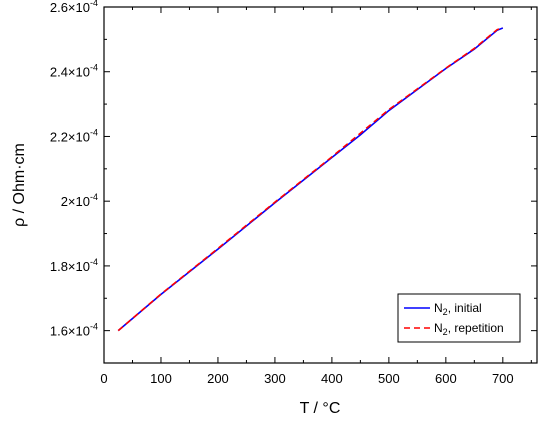 This screenshot has width=550, height=421. What do you see at coordinates (320, 408) in the screenshot?
I see `x-axis-title: T / °C` at bounding box center [320, 408].